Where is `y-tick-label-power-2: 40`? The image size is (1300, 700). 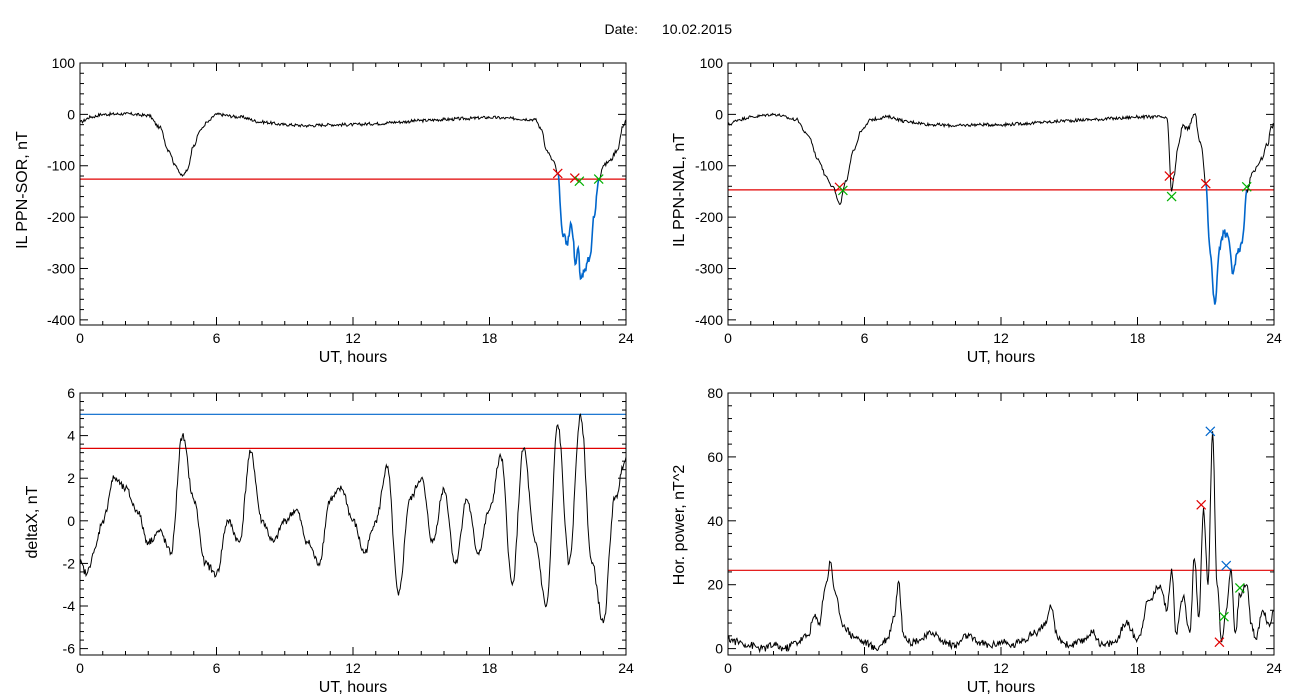 y-tick-label-power-2: 40 is located at coordinates (715, 521).